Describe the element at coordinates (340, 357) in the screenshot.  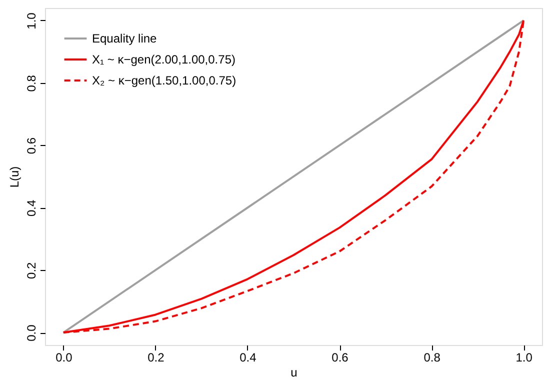
I see `x-tick-label: 0.6` at that location.